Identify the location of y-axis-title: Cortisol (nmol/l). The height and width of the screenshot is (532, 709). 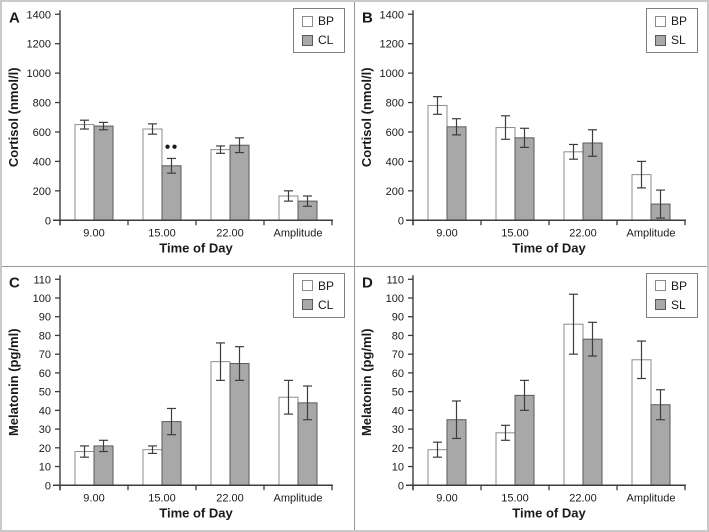
(366, 117).